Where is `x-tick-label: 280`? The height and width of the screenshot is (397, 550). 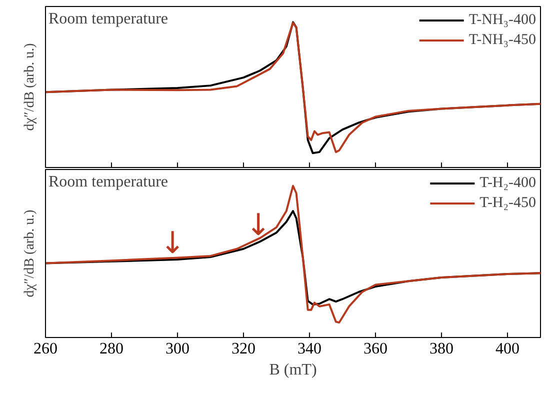
x-tick-label: 280 is located at coordinates (112, 349).